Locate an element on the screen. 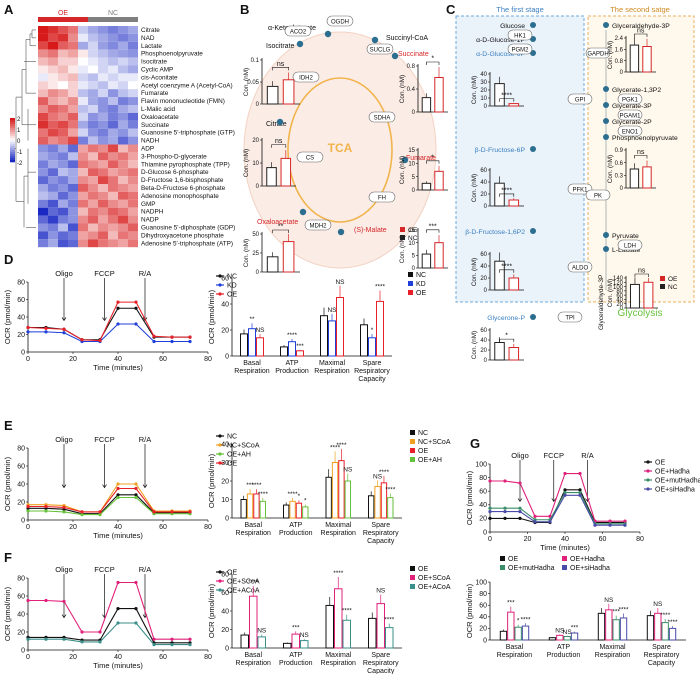 The width and height of the screenshot is (700, 674). sig-label: *** is located at coordinates (433, 226).